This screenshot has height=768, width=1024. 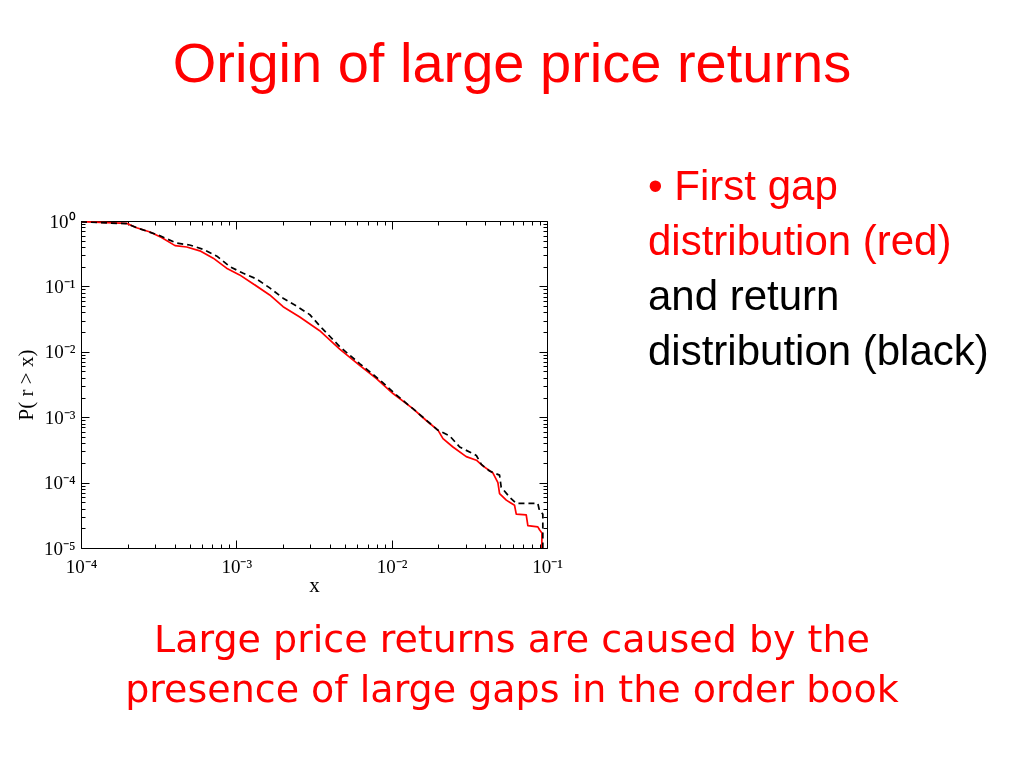 What do you see at coordinates (25, 385) in the screenshot?
I see `y-axis-title: P( r > x)` at bounding box center [25, 385].